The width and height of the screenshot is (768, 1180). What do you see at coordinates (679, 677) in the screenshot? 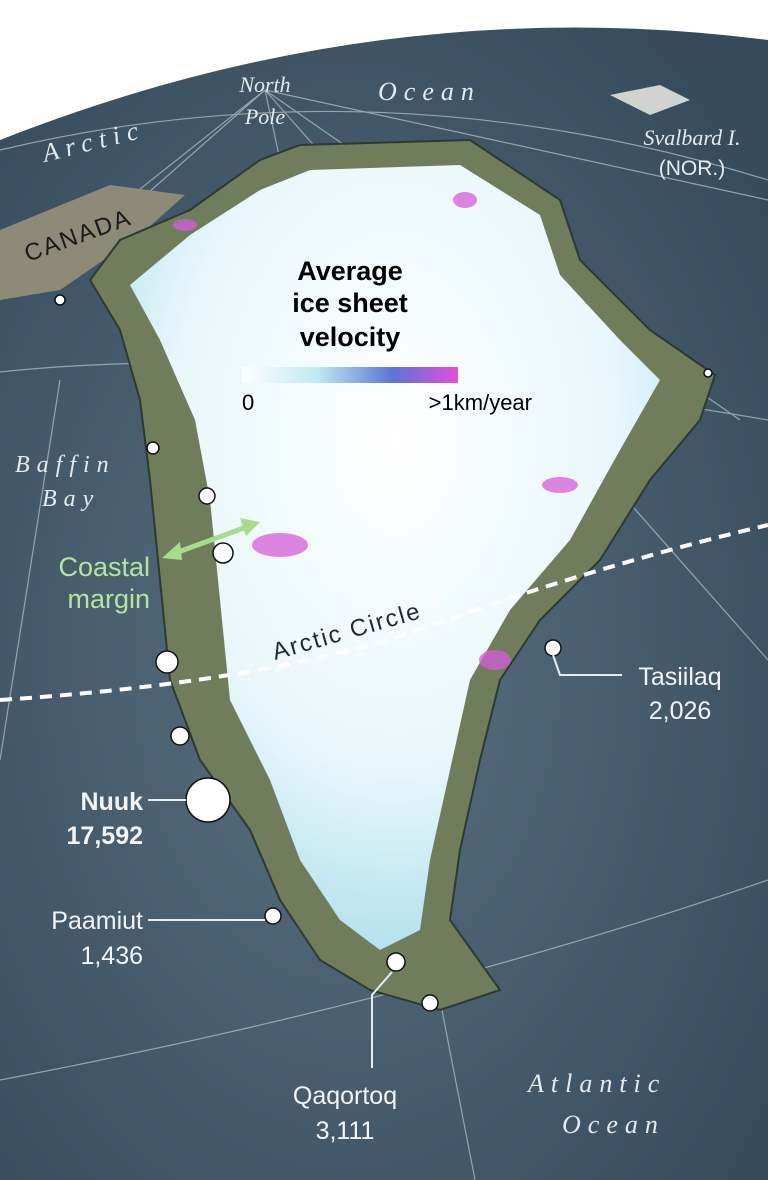
I see `town-name: Tasiilaq` at bounding box center [679, 677].